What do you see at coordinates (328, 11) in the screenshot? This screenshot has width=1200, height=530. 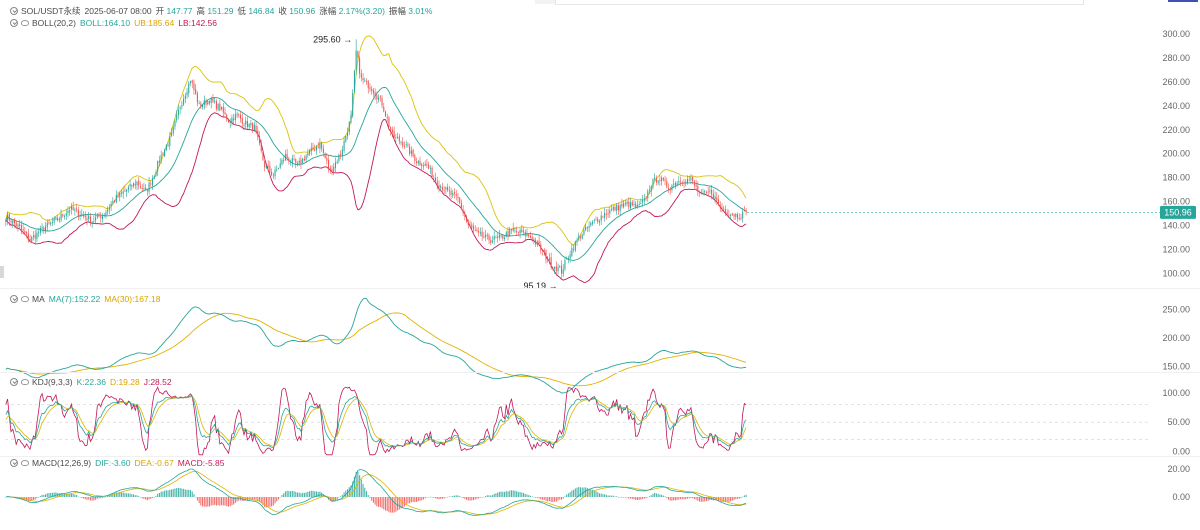 I see `change-label: 涨幅` at bounding box center [328, 11].